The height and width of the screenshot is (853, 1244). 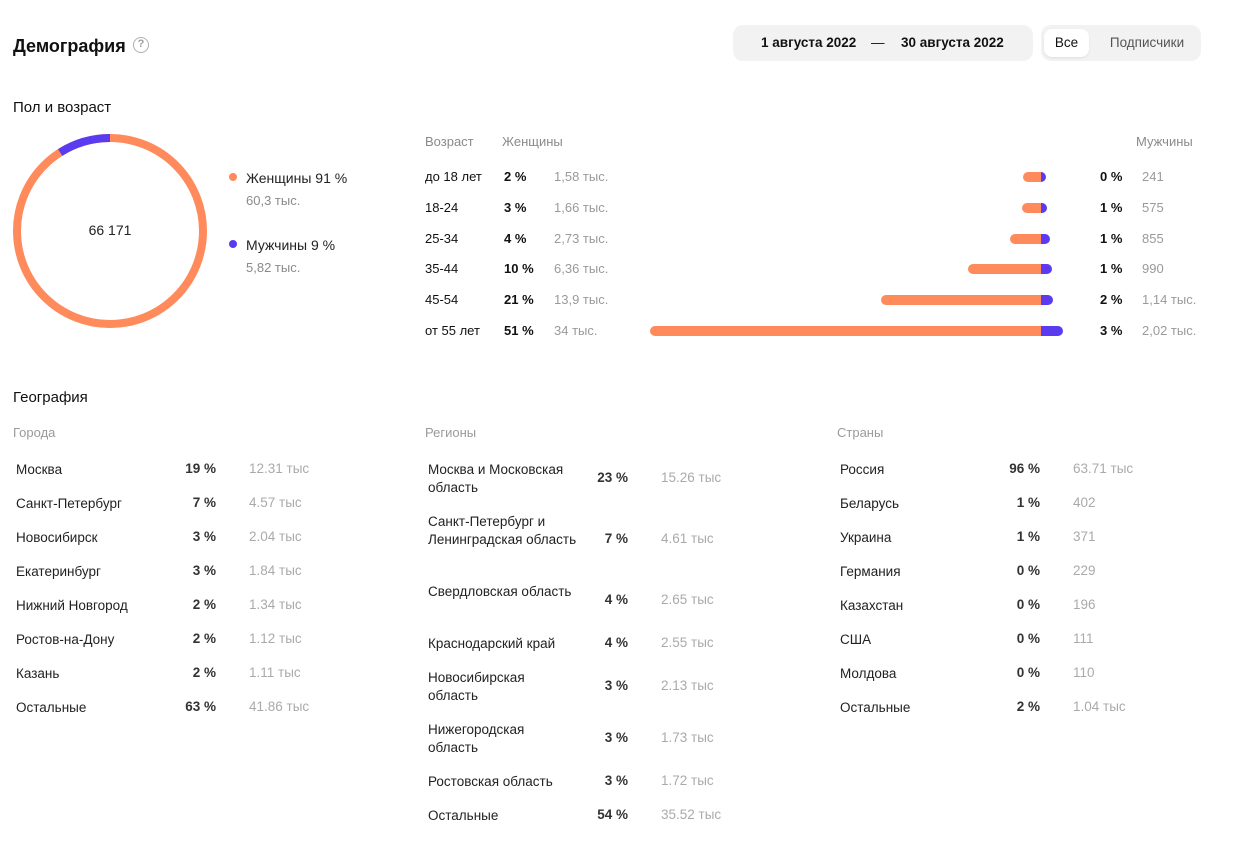 I want to click on city-row-percent: 3 %, so click(x=204, y=570).